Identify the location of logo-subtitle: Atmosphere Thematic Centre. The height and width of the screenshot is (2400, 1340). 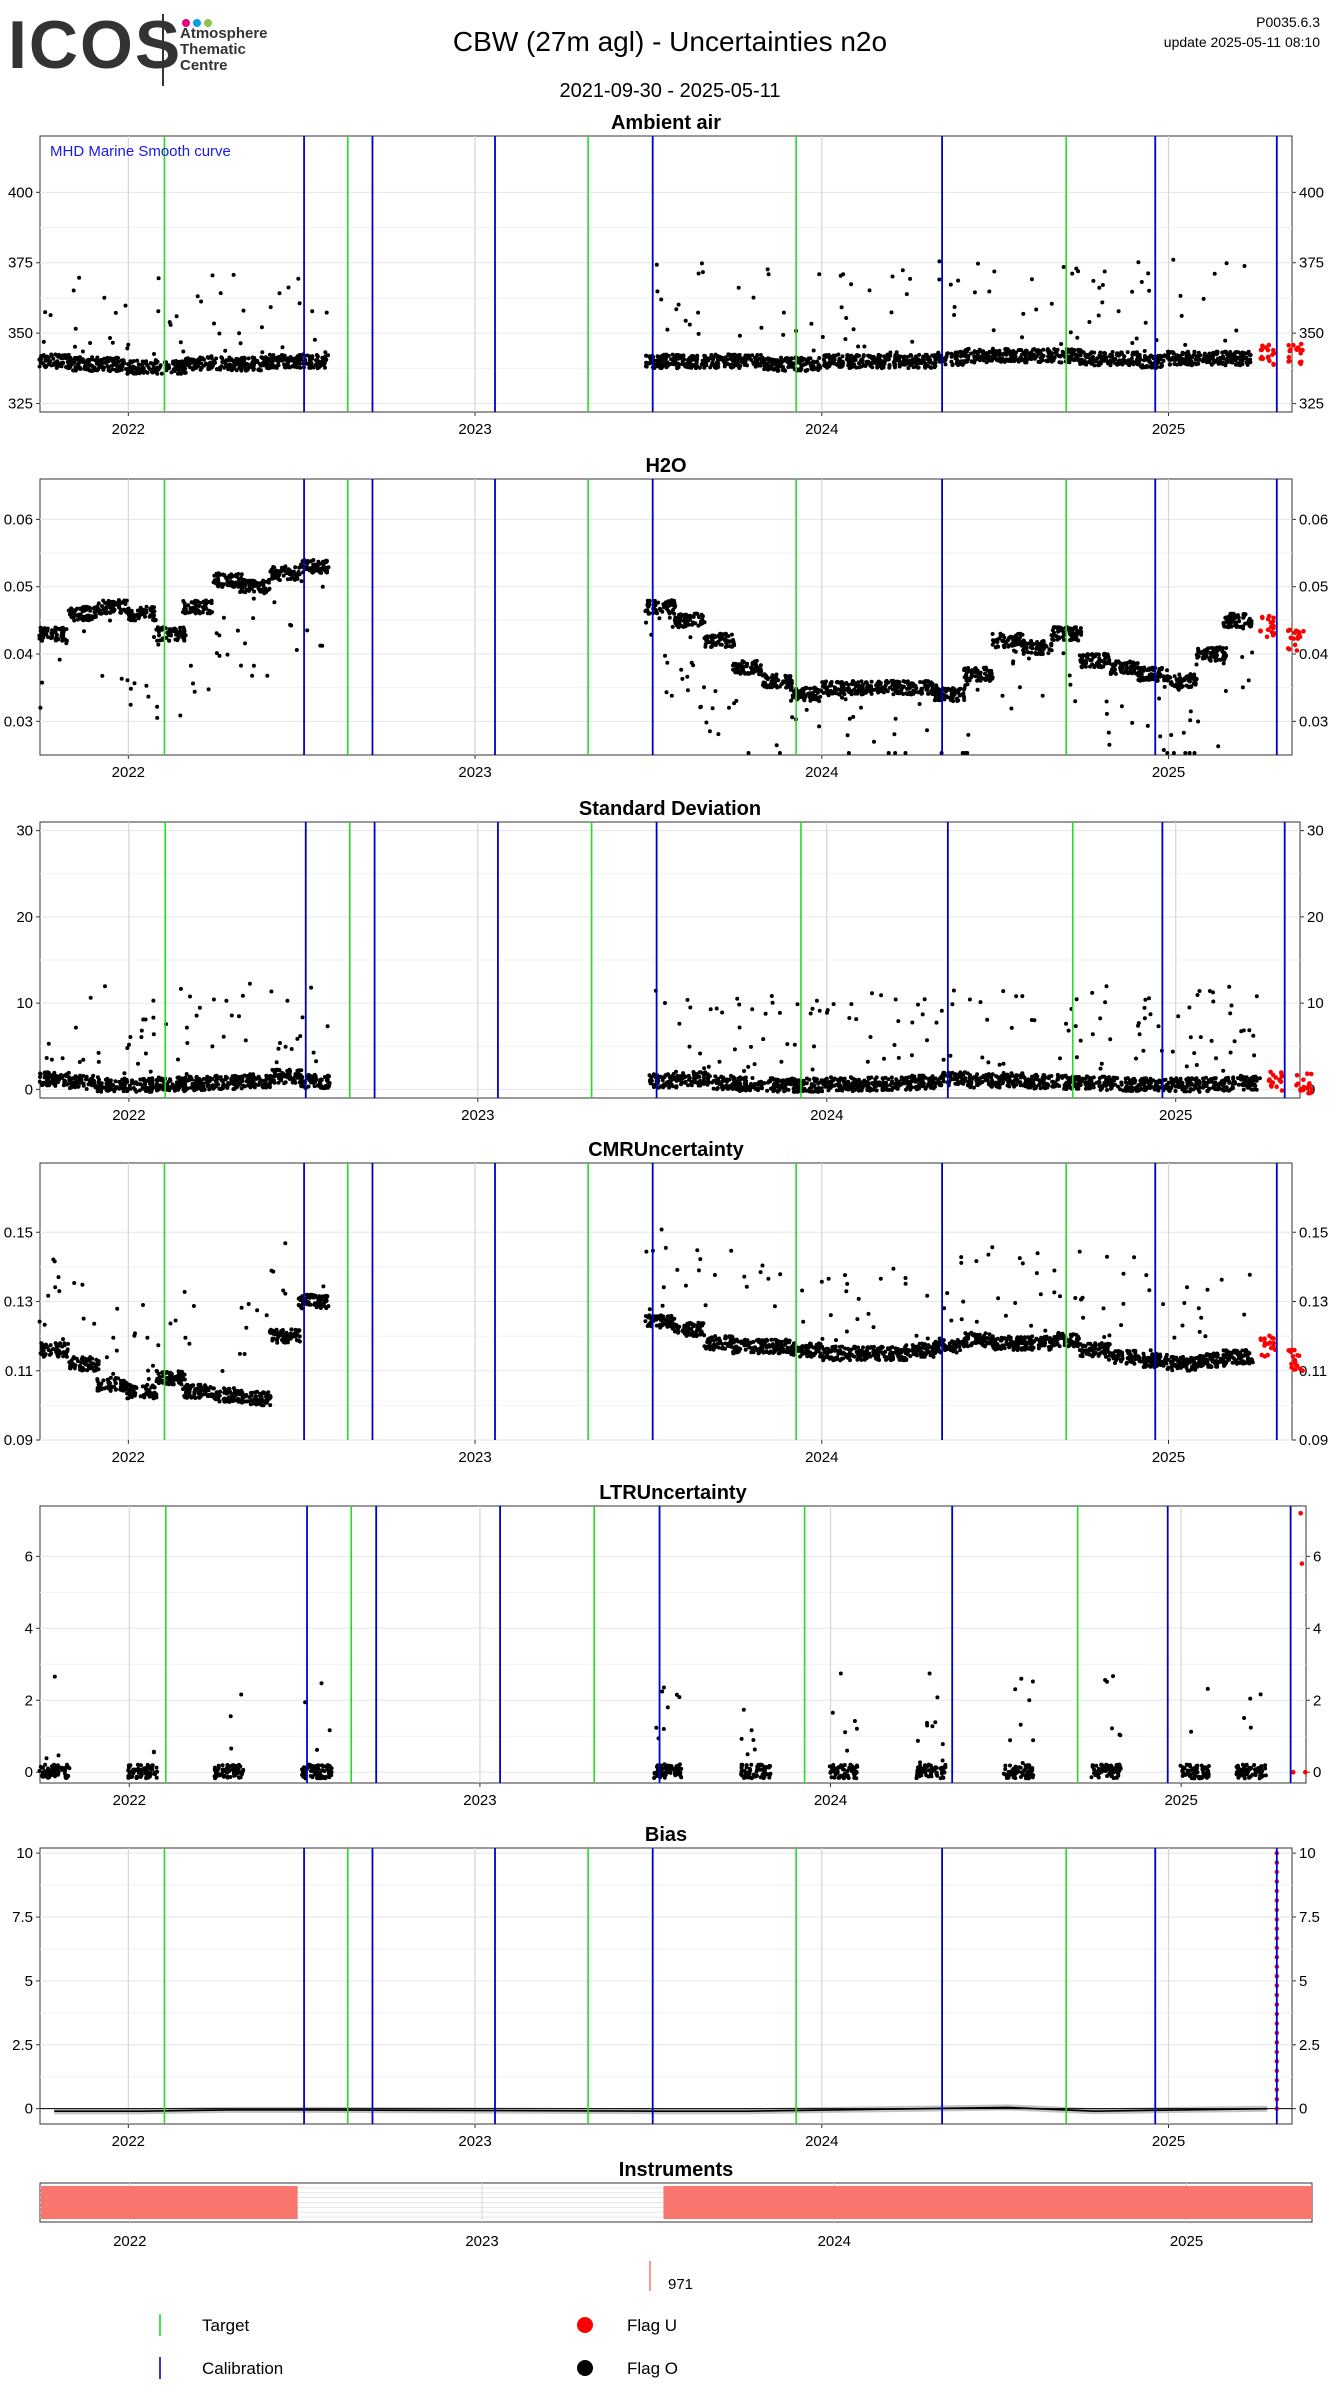
(224, 50).